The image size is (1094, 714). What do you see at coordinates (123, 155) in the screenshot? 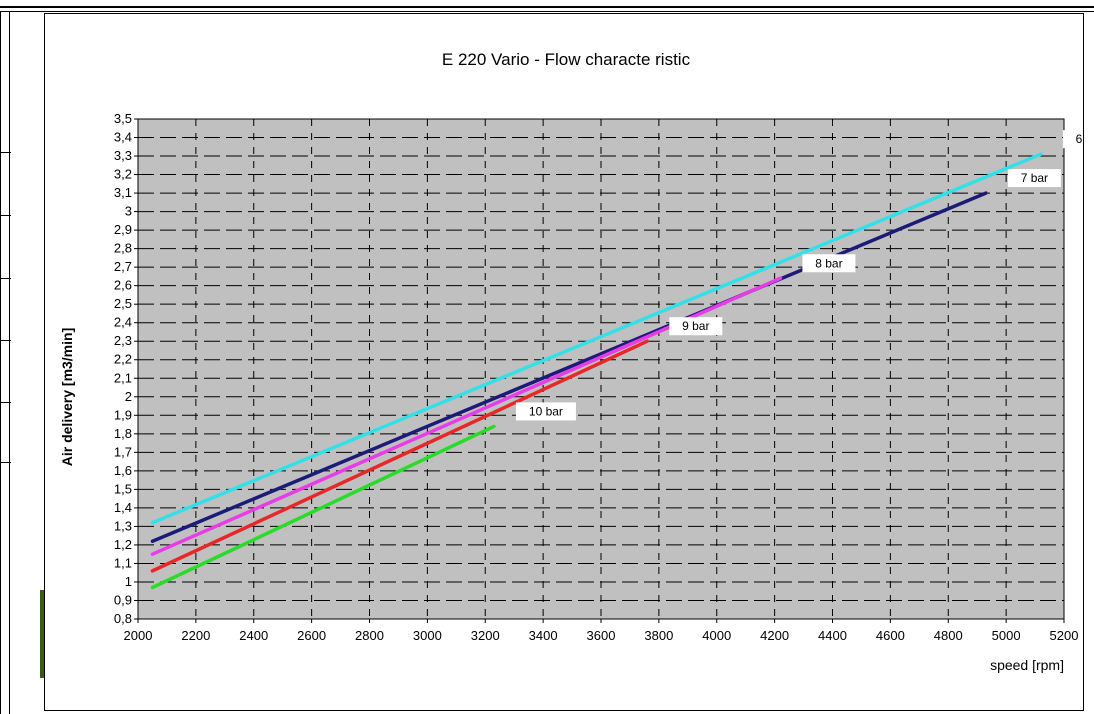
I see `y-tick-label: 3,3` at bounding box center [123, 155].